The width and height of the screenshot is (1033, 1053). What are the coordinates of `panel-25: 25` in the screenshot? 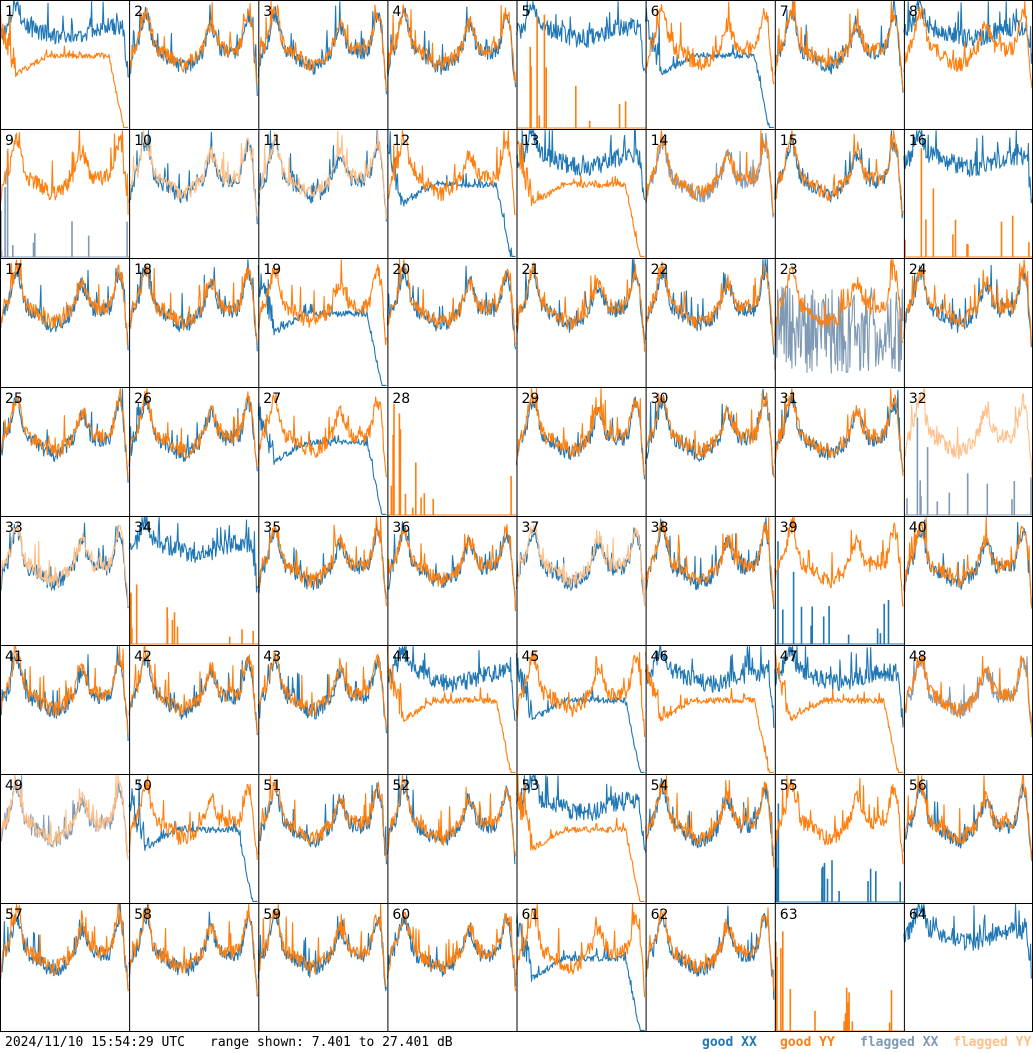 It's located at (64, 435).